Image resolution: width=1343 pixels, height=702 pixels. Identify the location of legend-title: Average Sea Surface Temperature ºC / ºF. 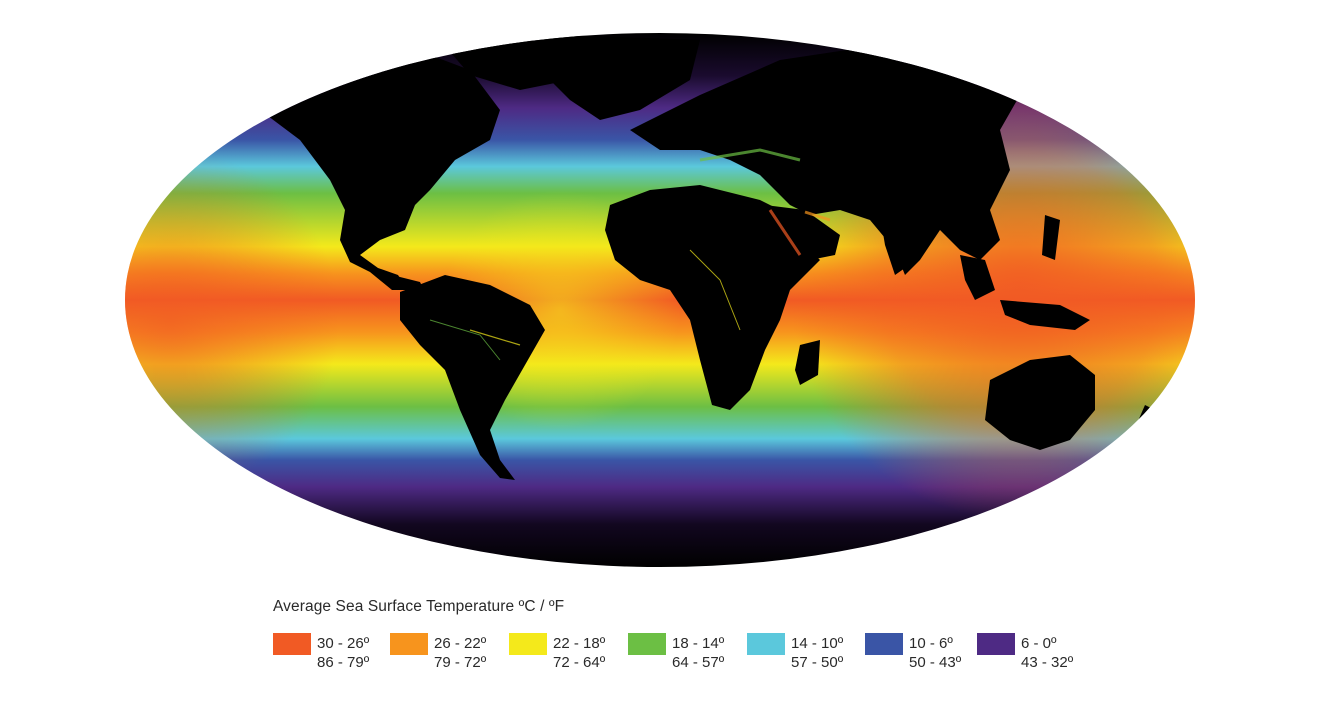
(419, 606).